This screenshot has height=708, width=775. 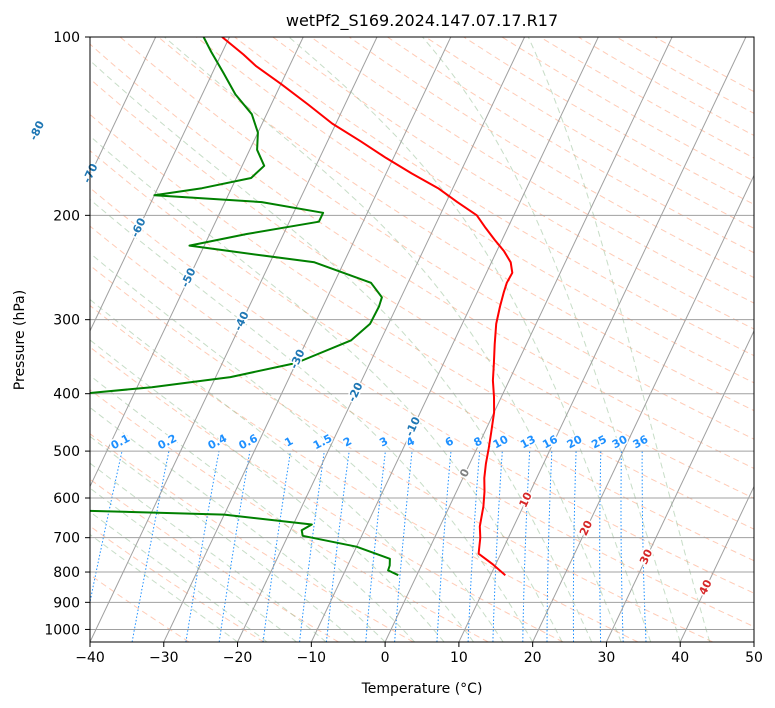 What do you see at coordinates (62, 630) in the screenshot?
I see `y-tick-label: 1000` at bounding box center [62, 630].